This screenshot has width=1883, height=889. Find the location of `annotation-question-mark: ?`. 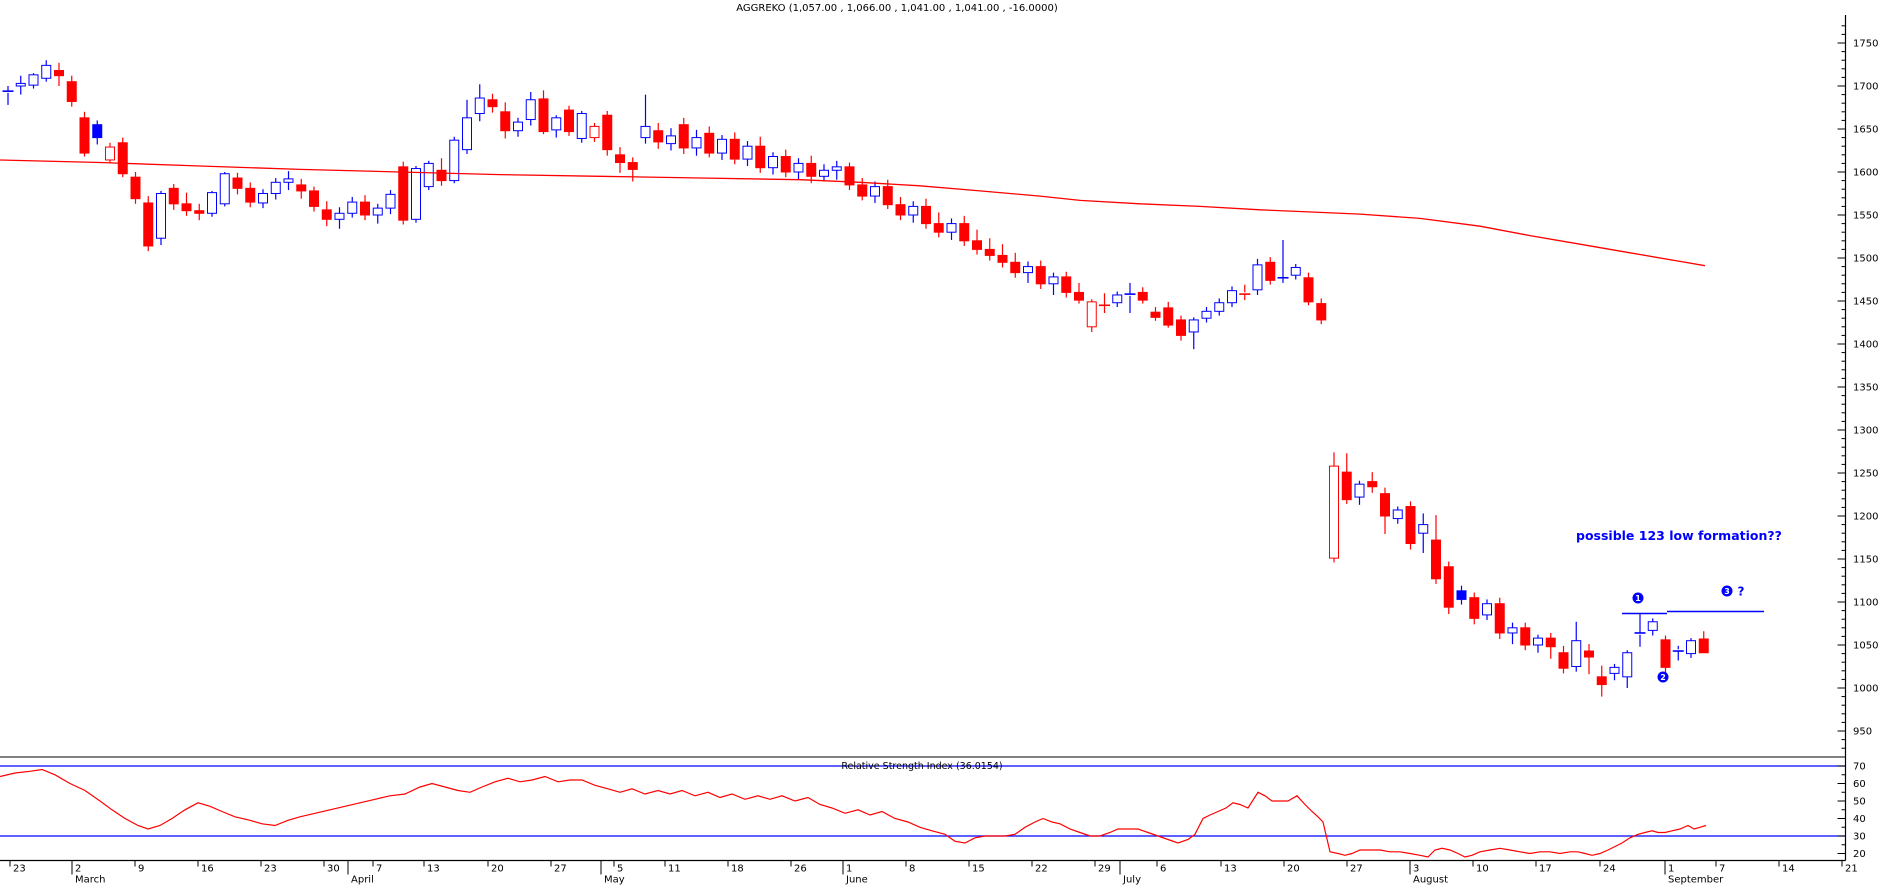

annotation-question-mark: ? is located at coordinates (1741, 592).